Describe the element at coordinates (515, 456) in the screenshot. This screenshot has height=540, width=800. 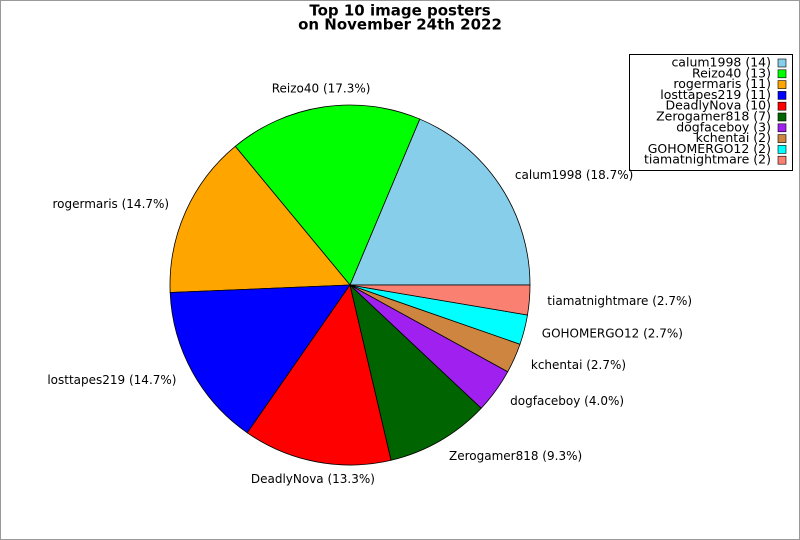
I see `slice-label: Zerogamer818 (9.3%)` at that location.